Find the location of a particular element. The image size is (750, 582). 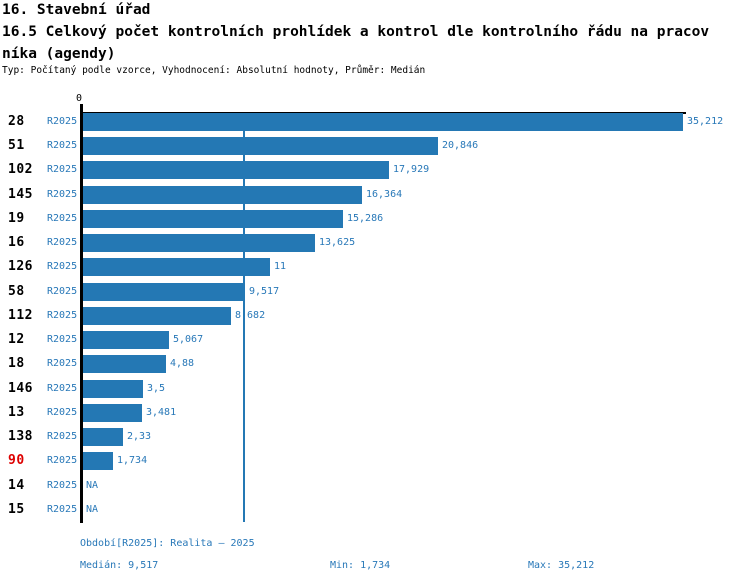

value-label: 1,734 is located at coordinates (132, 460).